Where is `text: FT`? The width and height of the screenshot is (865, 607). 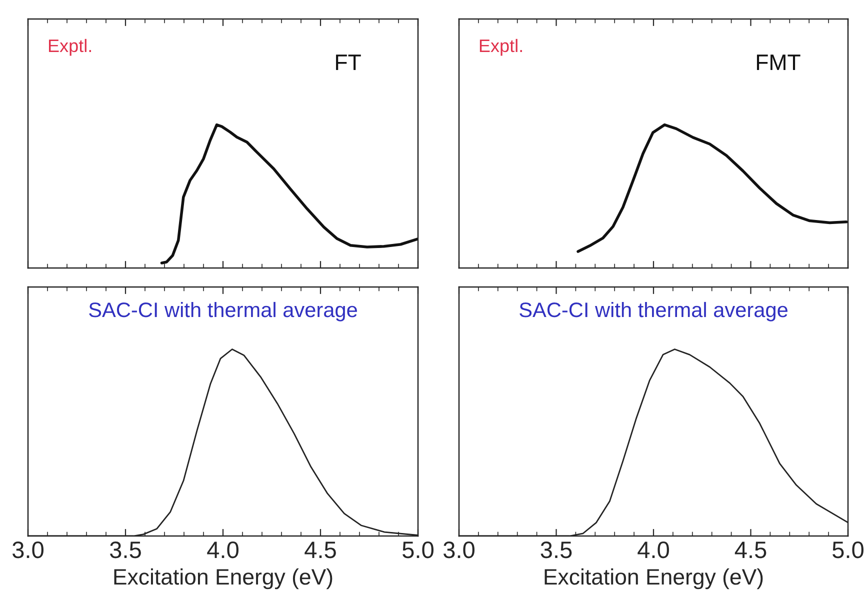
text: FT is located at coordinates (348, 62).